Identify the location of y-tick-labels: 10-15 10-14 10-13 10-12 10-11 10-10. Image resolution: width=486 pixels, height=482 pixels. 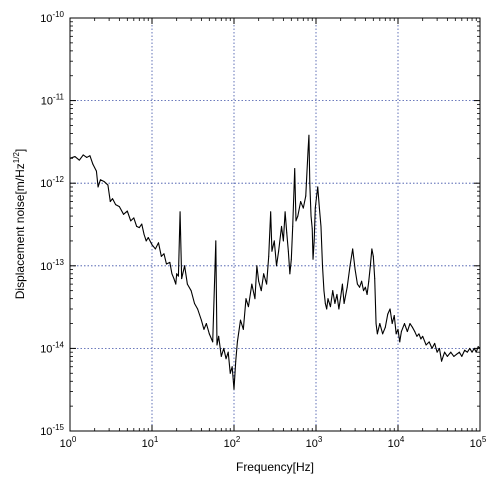
(52, 224).